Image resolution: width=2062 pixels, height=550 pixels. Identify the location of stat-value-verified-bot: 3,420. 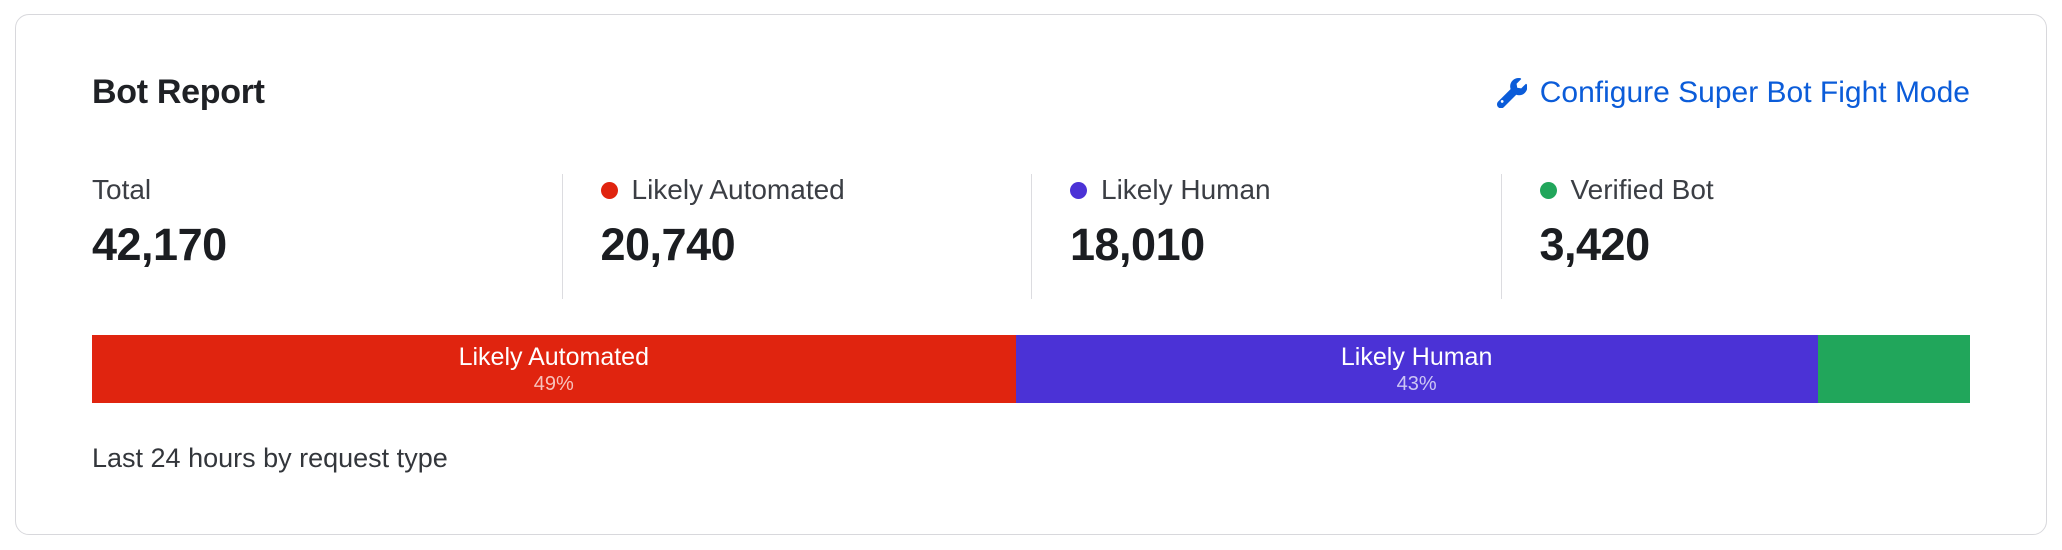
(1595, 244).